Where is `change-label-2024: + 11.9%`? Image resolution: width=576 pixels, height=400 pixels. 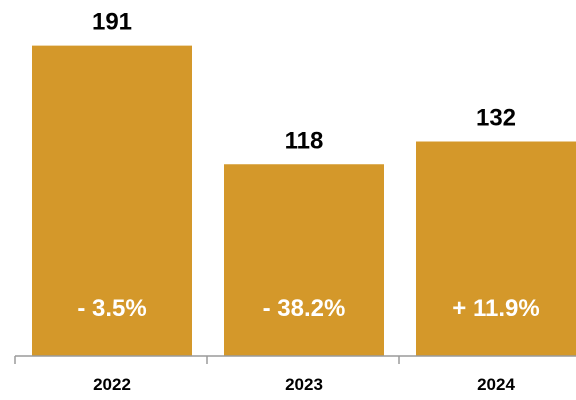 change-label-2024: + 11.9% is located at coordinates (495, 308).